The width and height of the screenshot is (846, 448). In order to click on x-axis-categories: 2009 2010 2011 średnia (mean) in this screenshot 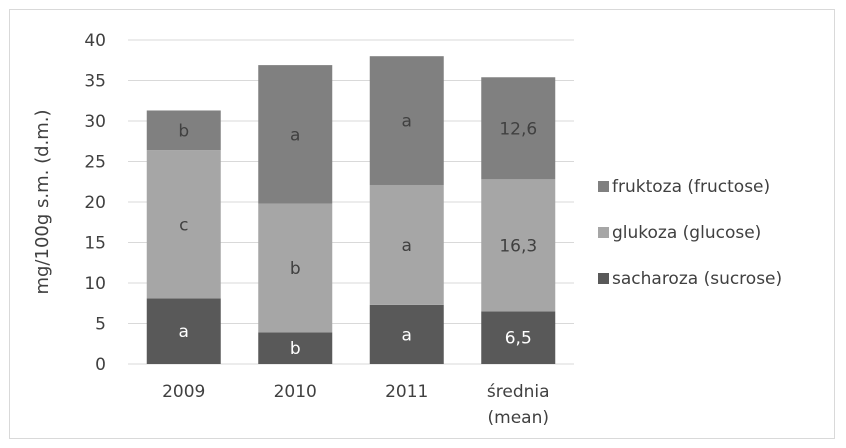, I will do `click(355, 405)`.